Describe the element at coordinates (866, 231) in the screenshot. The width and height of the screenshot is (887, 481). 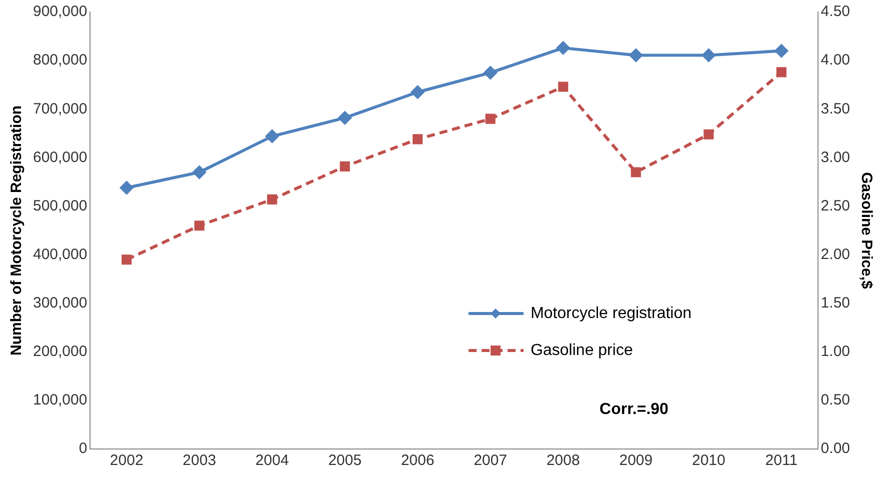
I see `y2-axis-title: Gasoline Price,$` at that location.